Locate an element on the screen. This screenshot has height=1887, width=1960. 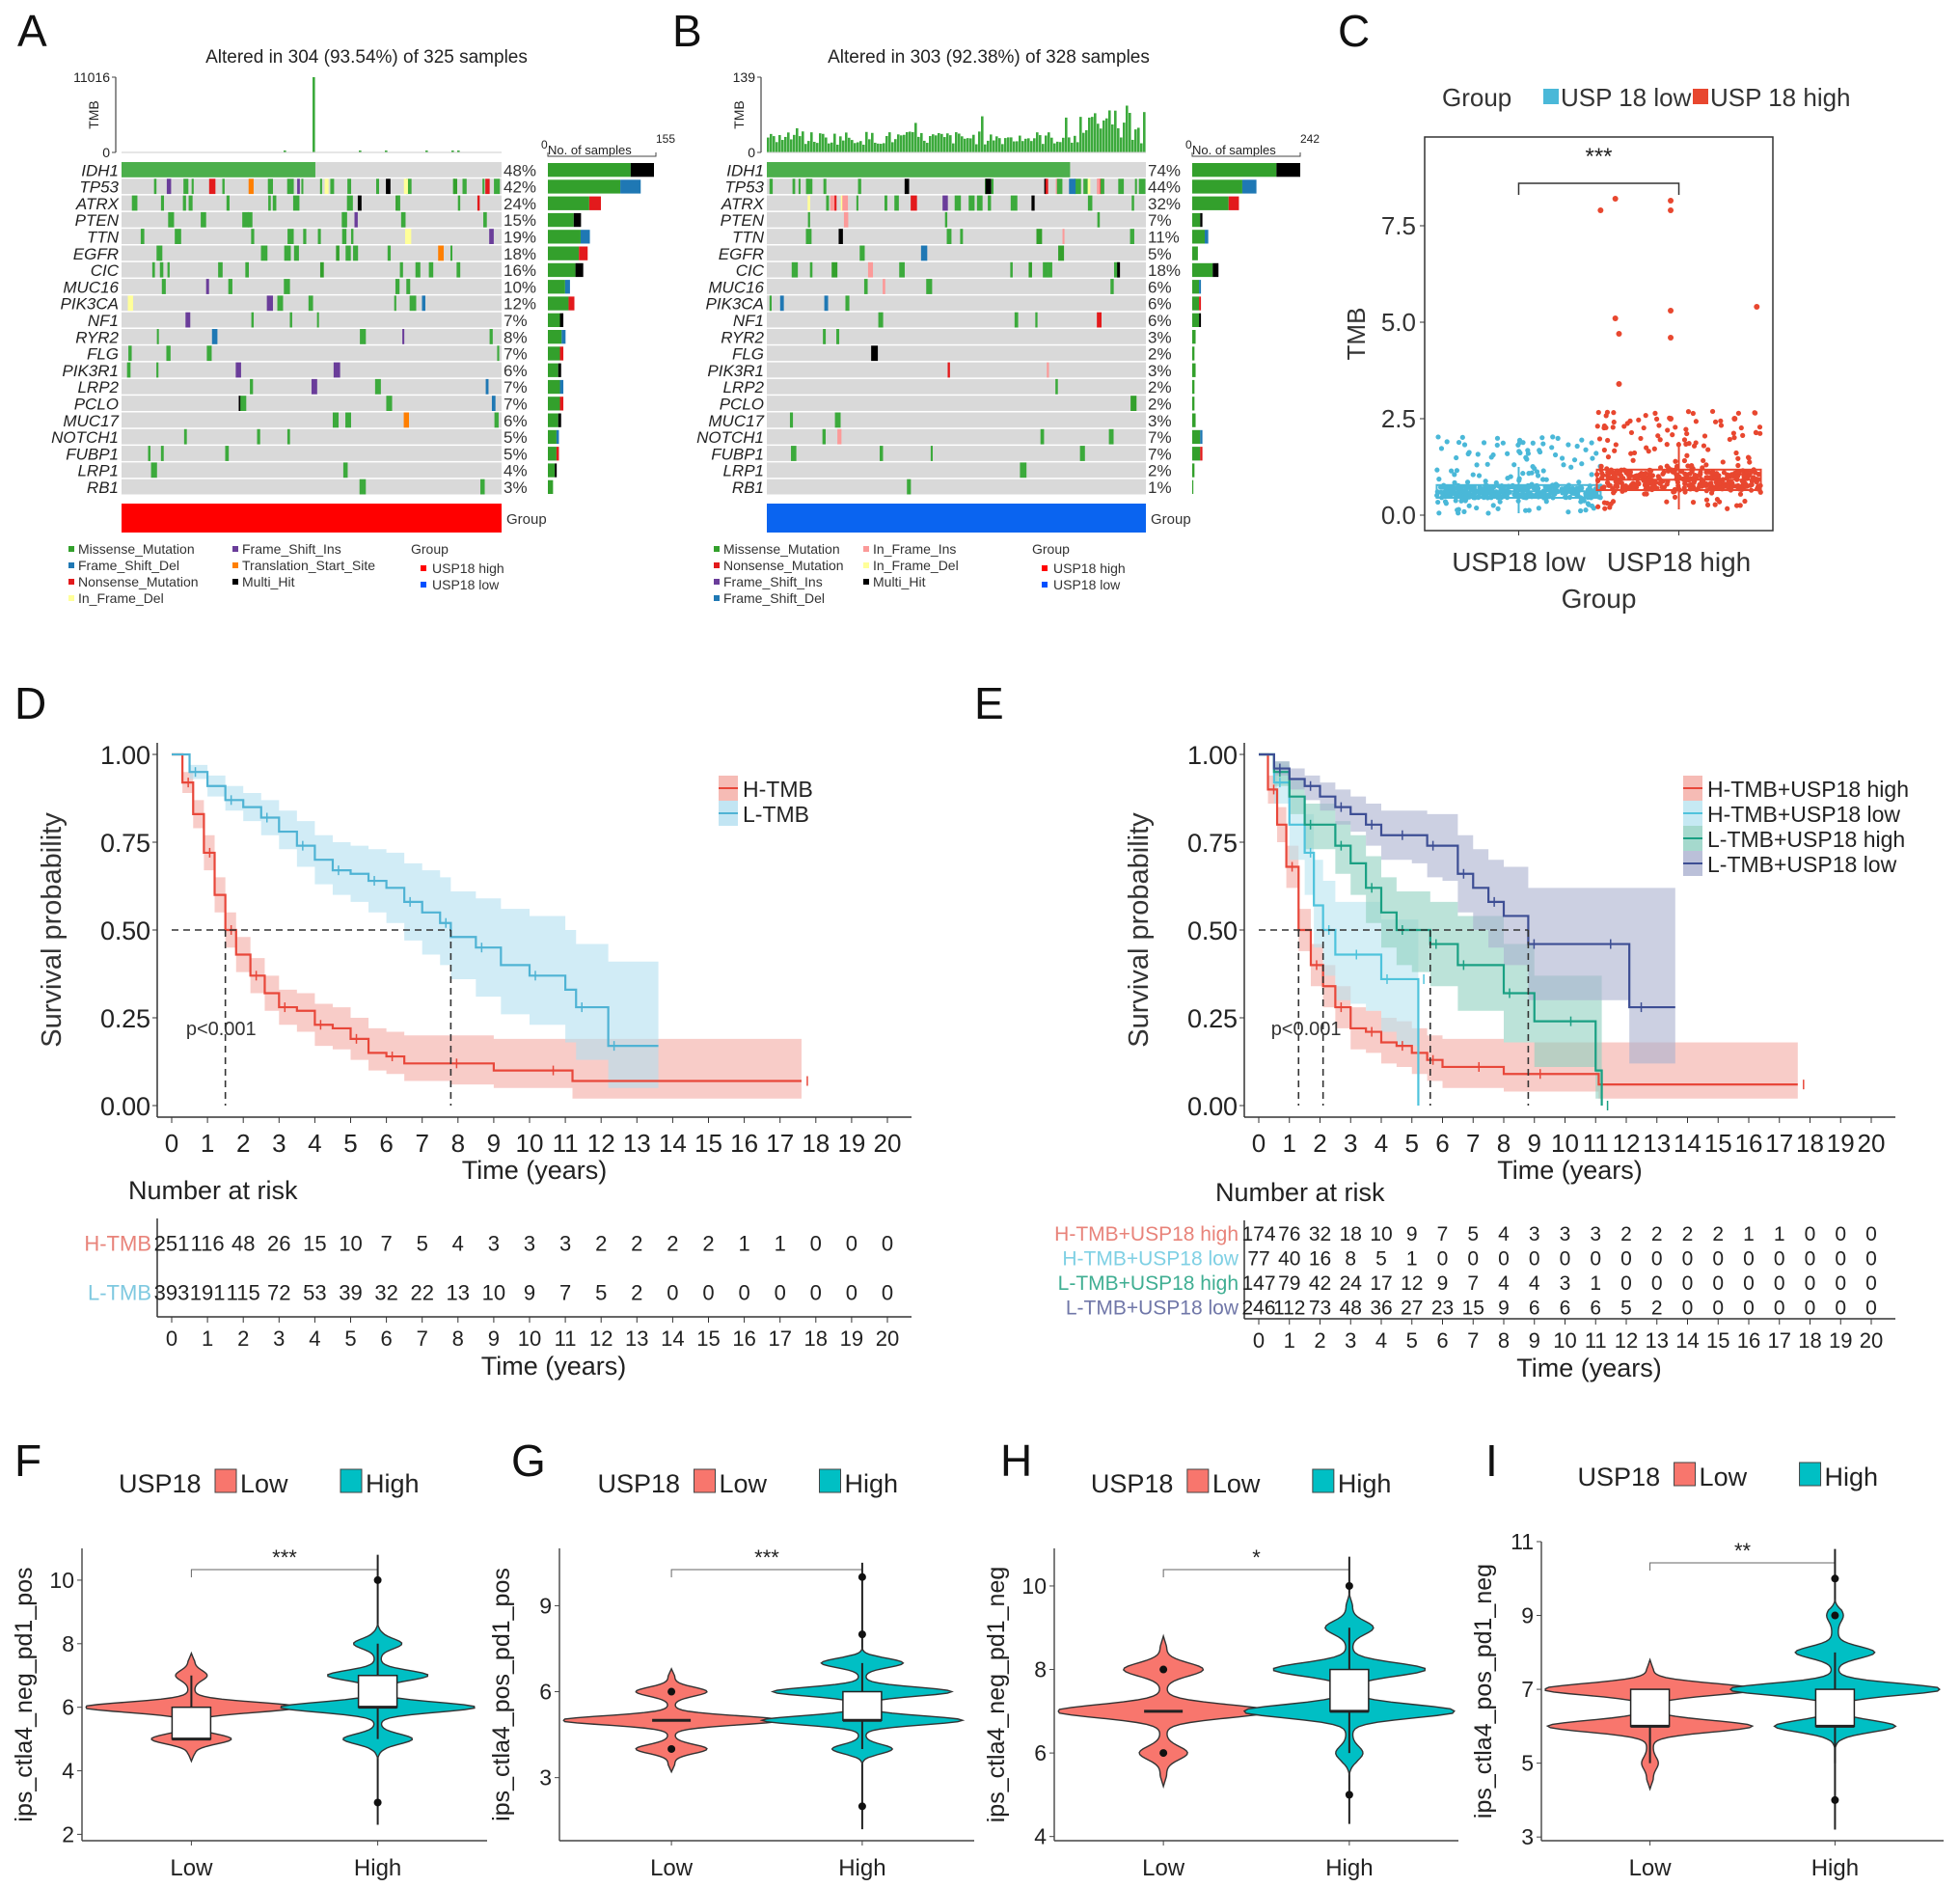
risk-value: 5 is located at coordinates (422, 1244).